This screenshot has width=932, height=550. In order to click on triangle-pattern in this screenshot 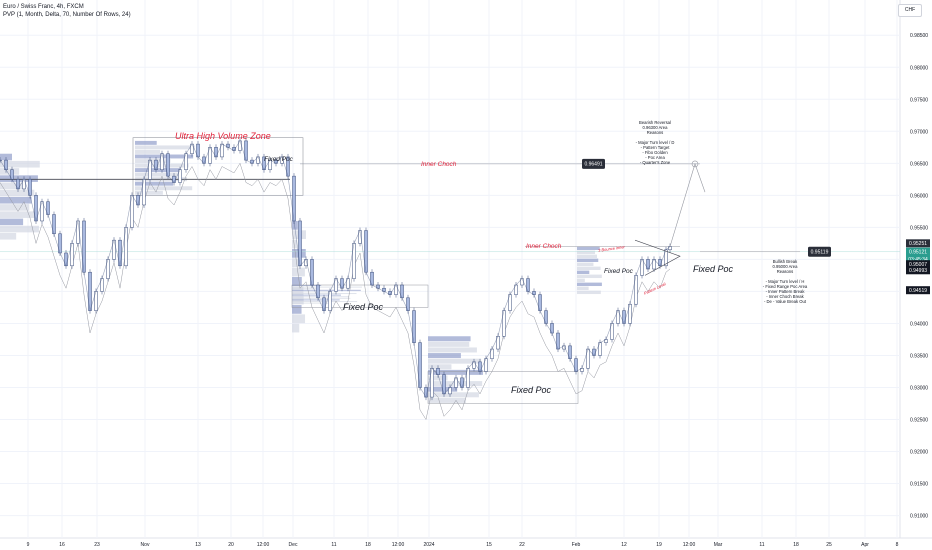, I will do `click(657, 257)`.